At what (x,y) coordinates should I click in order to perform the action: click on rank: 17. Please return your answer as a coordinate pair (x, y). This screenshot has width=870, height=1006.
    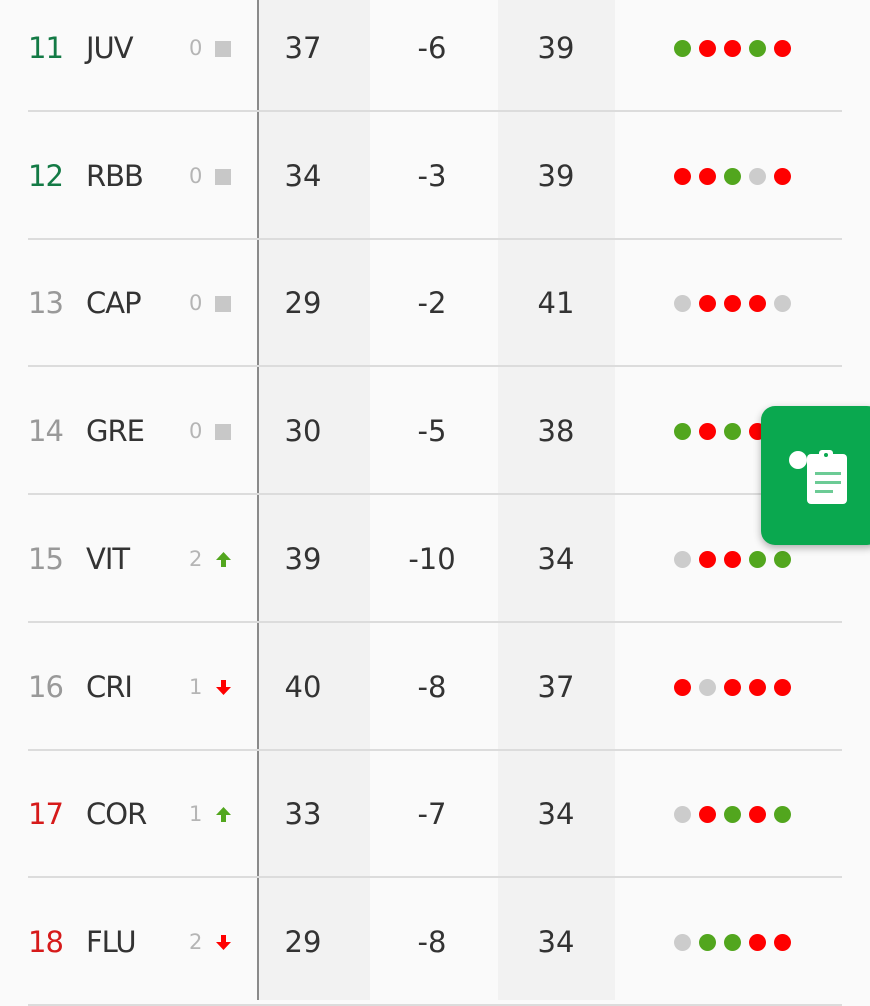
    Looking at the image, I should click on (46, 814).